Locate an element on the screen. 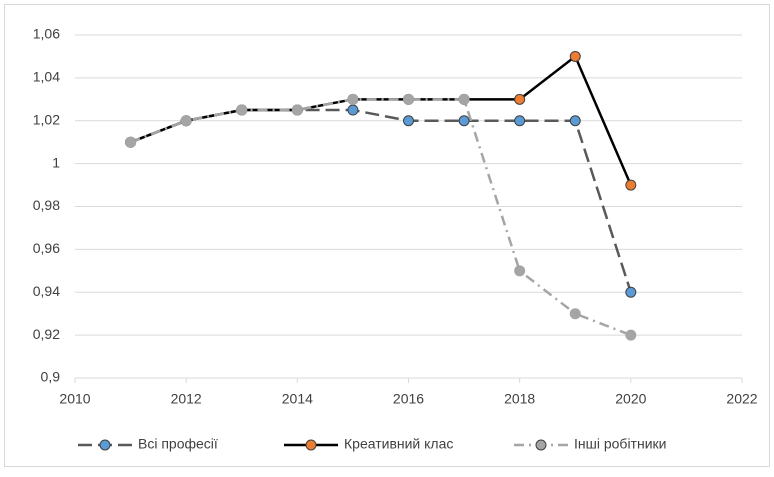  x-tick-label: 2010 is located at coordinates (74, 399).